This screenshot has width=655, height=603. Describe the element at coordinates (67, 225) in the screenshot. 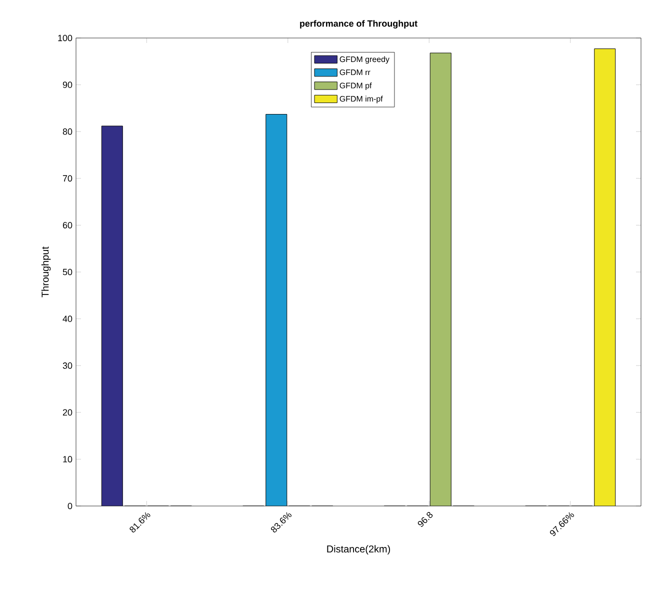

I see `y-tick-label: 60` at that location.